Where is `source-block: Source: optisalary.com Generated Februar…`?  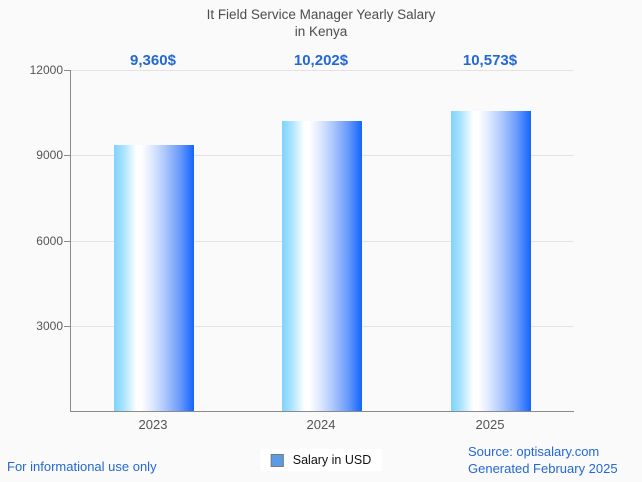
source-block: Source: optisalary.com Generated Februar… is located at coordinates (543, 460).